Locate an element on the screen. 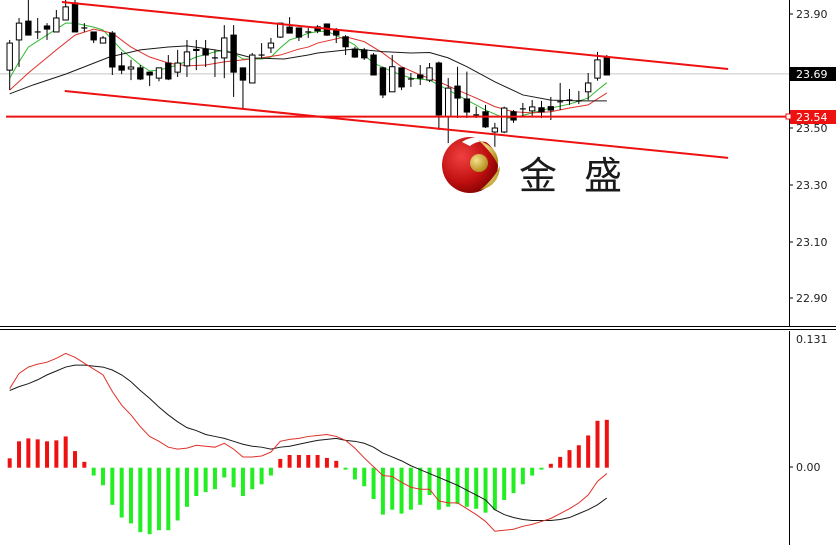 The image size is (836, 545). logo-char: 金 is located at coordinates (538, 176).